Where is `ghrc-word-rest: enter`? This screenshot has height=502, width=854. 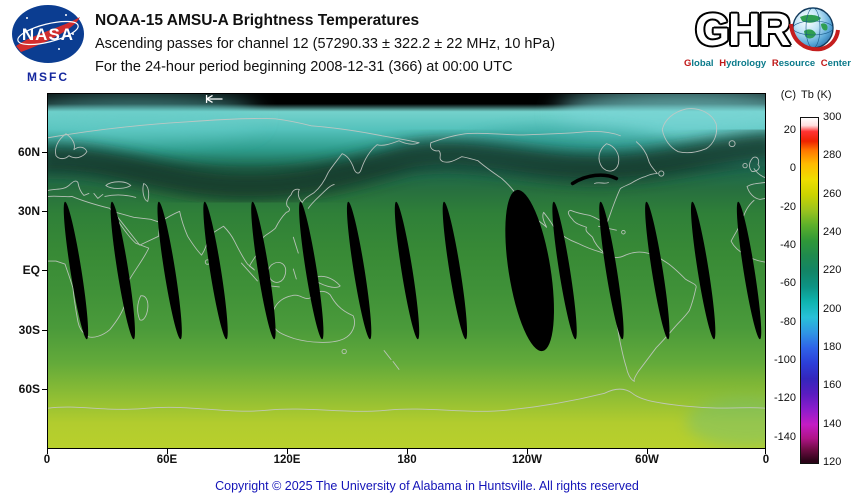
ghrc-word-rest: enter is located at coordinates (839, 63).